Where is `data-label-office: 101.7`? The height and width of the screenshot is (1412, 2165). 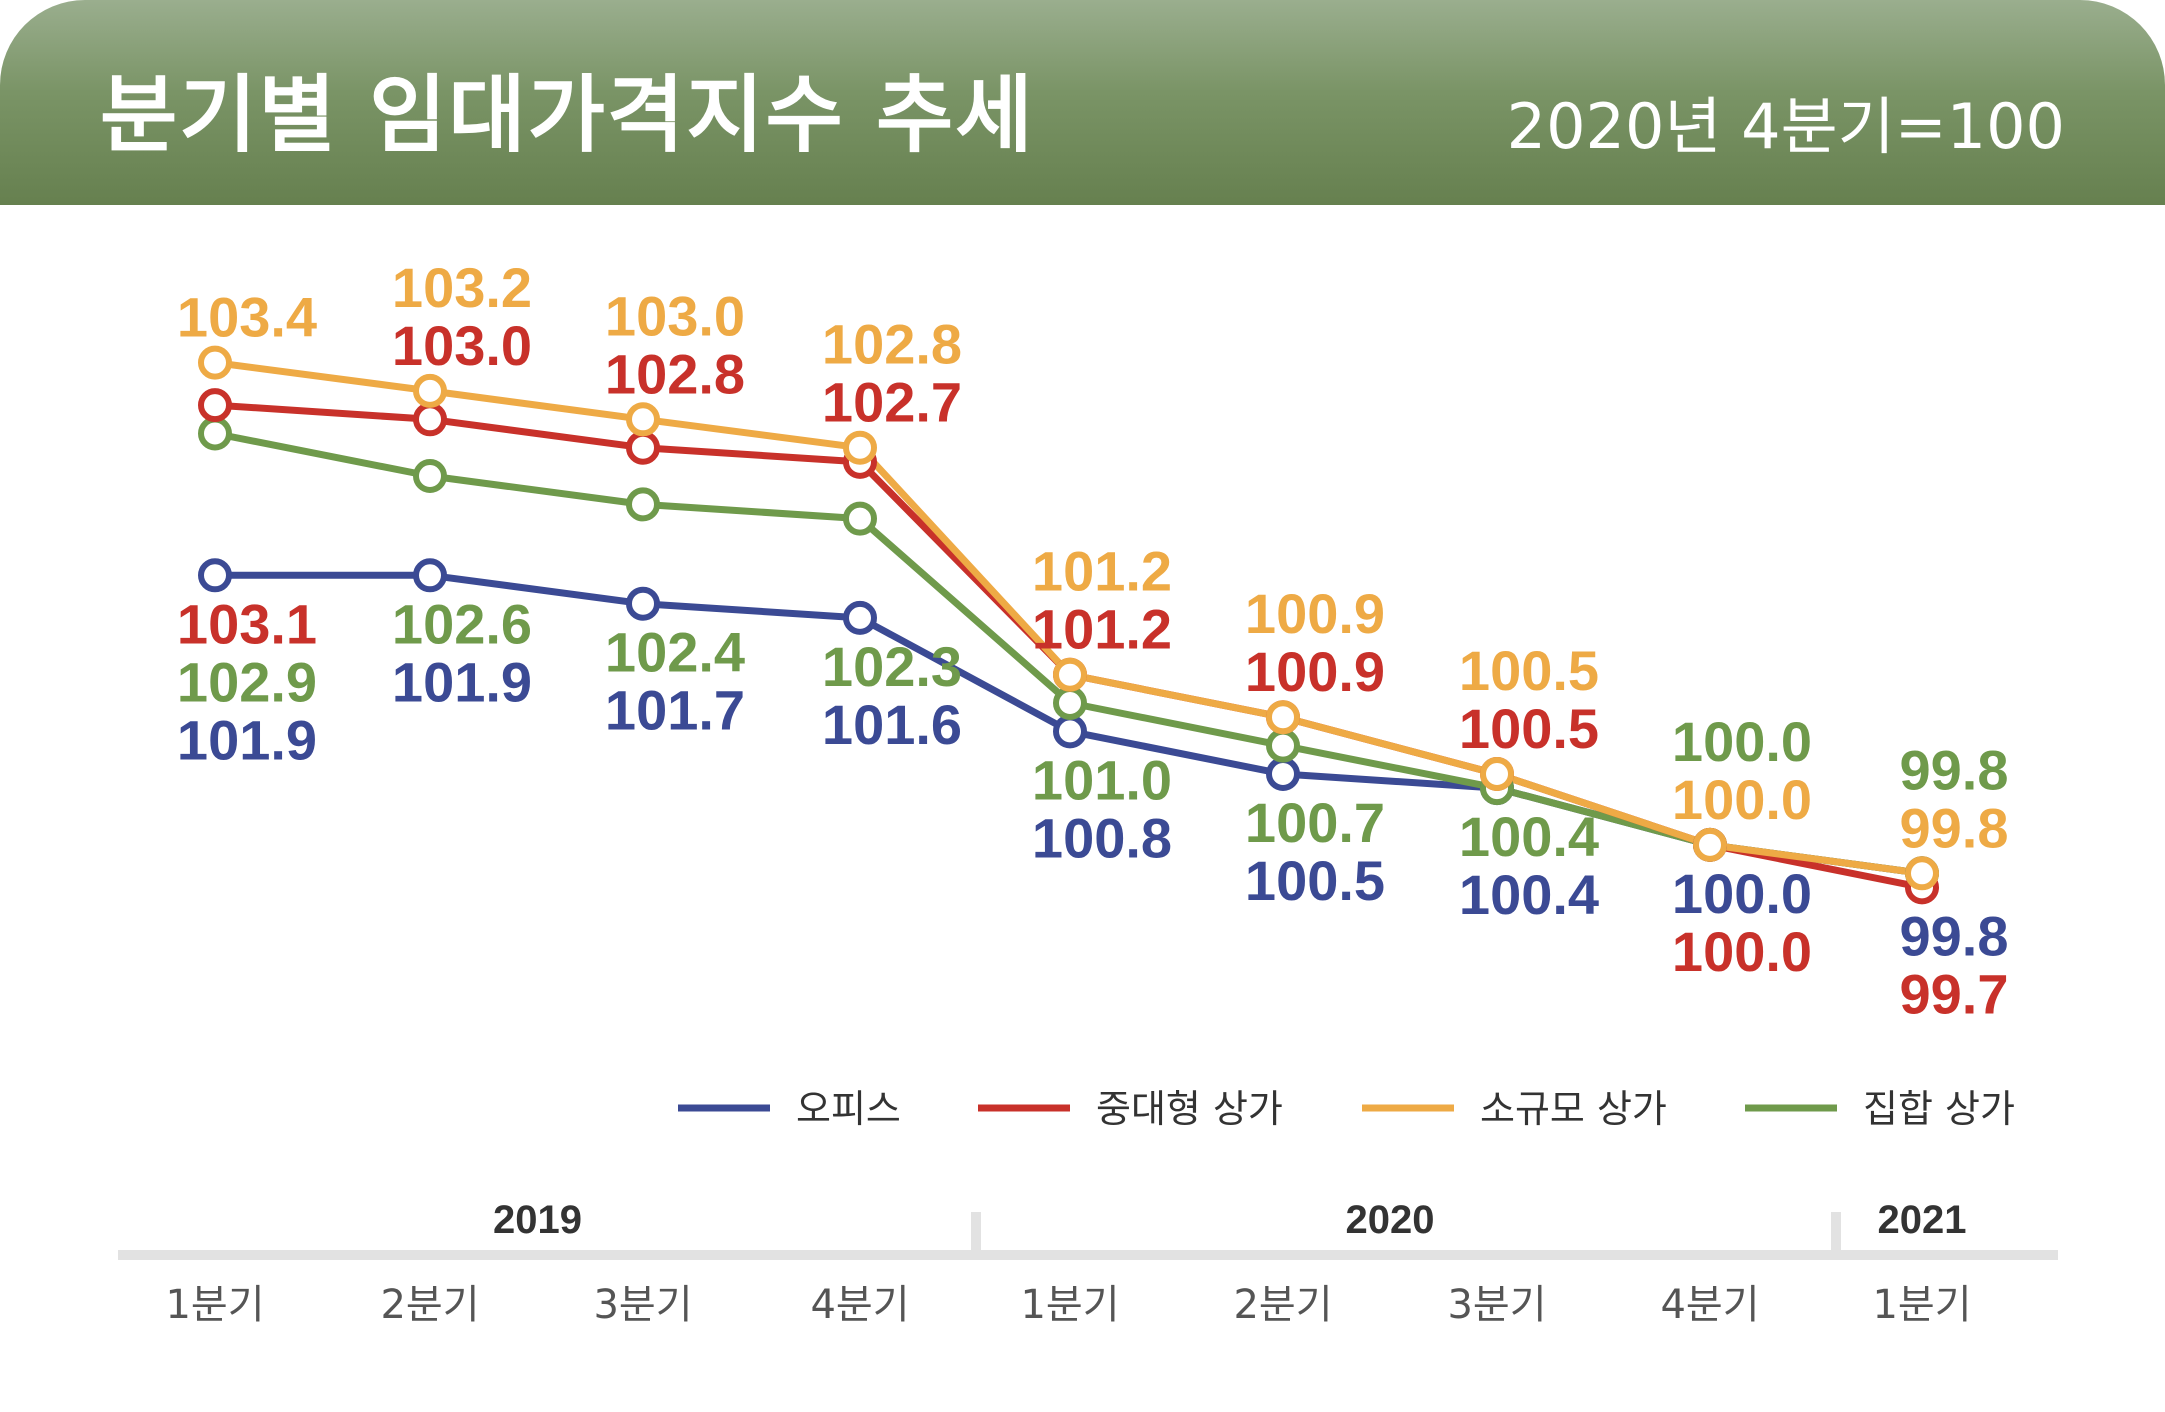 data-label-office: 101.7 is located at coordinates (675, 710).